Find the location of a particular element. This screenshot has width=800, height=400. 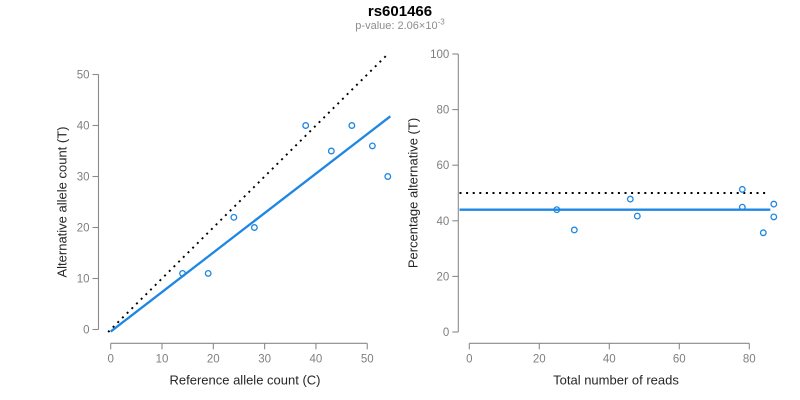

x-tick-label: 80 is located at coordinates (749, 359).